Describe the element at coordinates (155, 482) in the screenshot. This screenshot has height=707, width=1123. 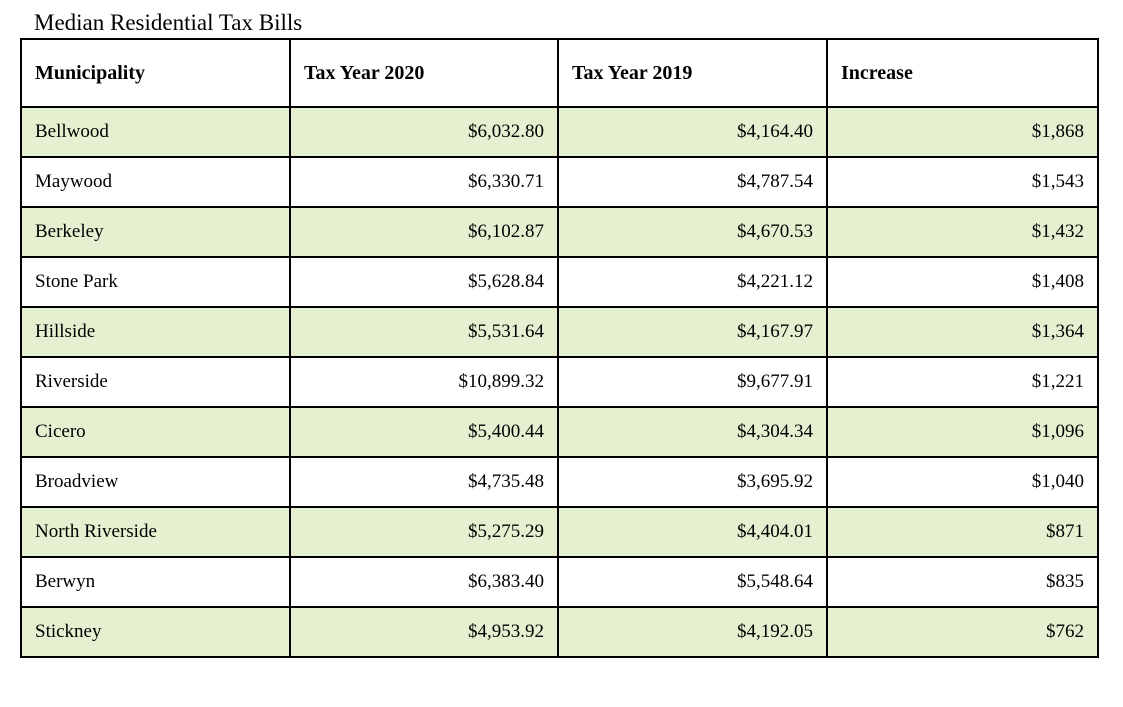
I see `municipality-cell: Broadview` at that location.